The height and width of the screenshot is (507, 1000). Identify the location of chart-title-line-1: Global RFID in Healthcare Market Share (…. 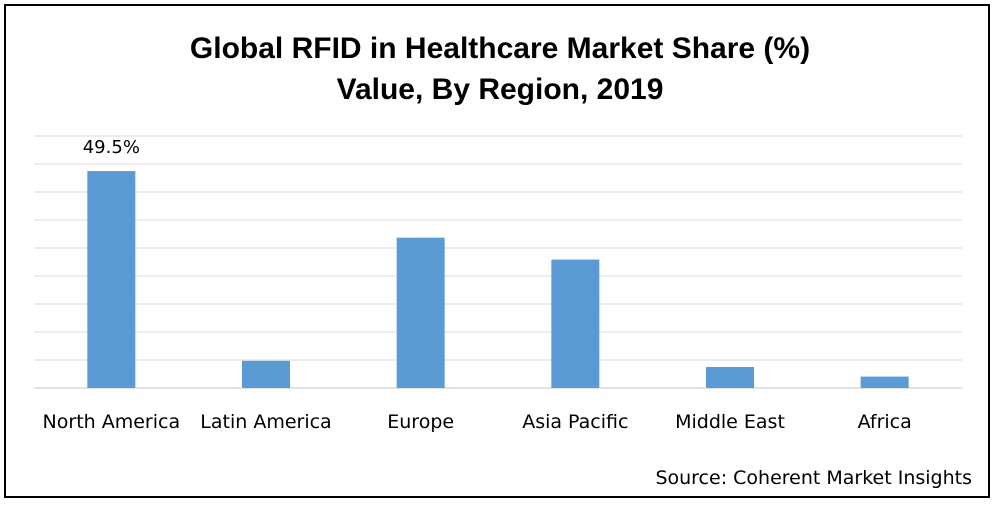
(500, 48).